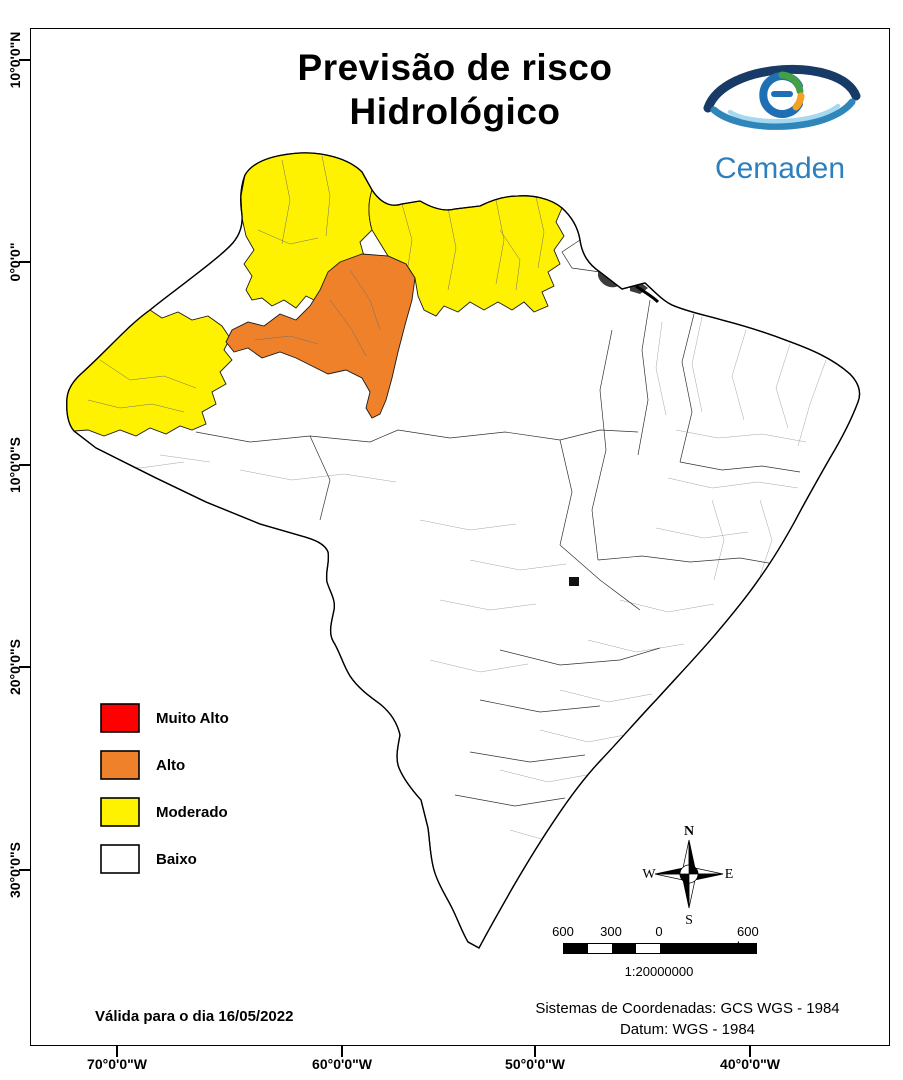 This screenshot has width=903, height=1080. What do you see at coordinates (120, 718) in the screenshot?
I see `legend-swatch-muito-alto` at bounding box center [120, 718].